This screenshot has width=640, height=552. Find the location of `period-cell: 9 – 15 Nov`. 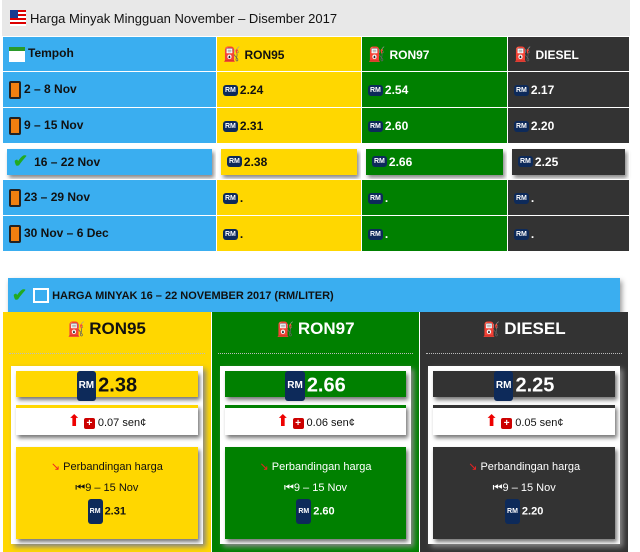

period-cell: 9 – 15 Nov is located at coordinates (109, 125).